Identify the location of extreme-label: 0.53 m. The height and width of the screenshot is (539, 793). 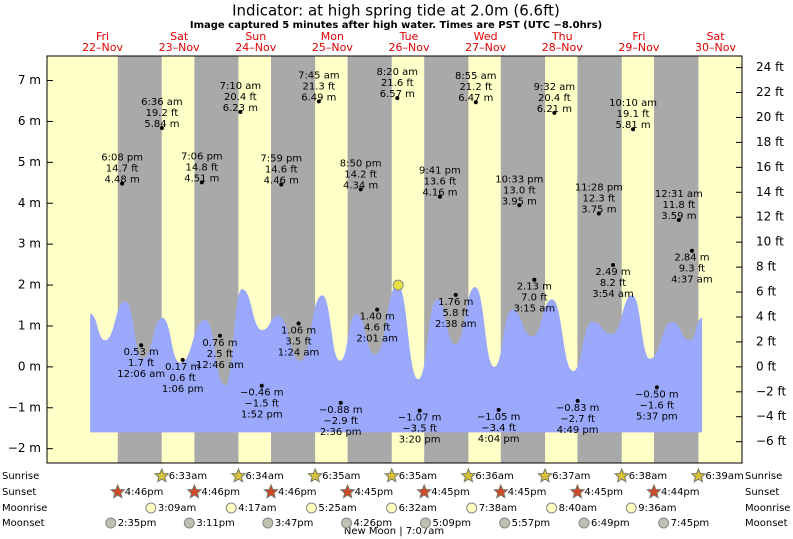
(141, 352).